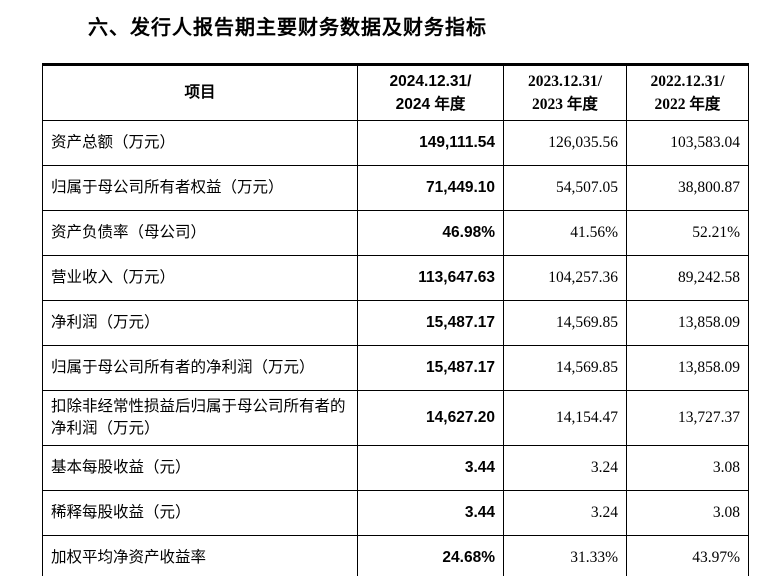 The width and height of the screenshot is (771, 576). Describe the element at coordinates (565, 278) in the screenshot. I see `value-2023: 104,257.36` at that location.